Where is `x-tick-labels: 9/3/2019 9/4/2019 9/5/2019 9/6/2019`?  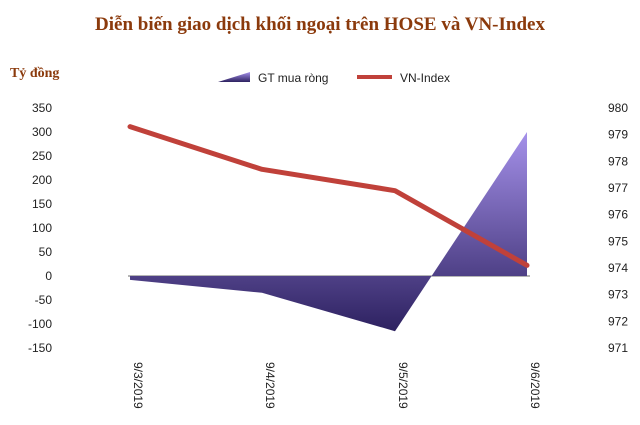 x-tick-labels: 9/3/2019 9/4/2019 9/5/2019 9/6/2019 is located at coordinates (336, 385).